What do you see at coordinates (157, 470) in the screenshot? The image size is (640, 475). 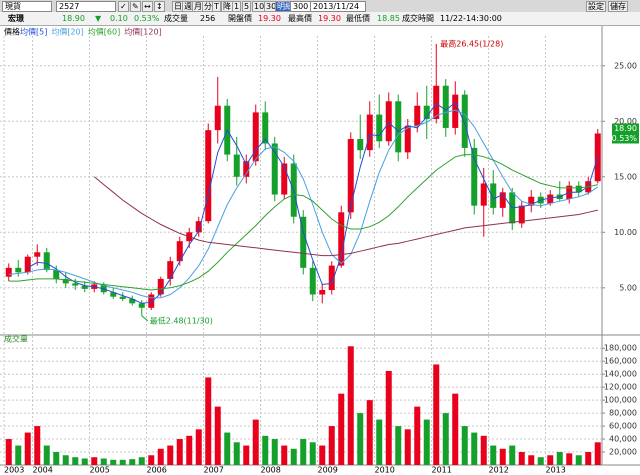 I see `x-tick-label: 2006` at bounding box center [157, 470].